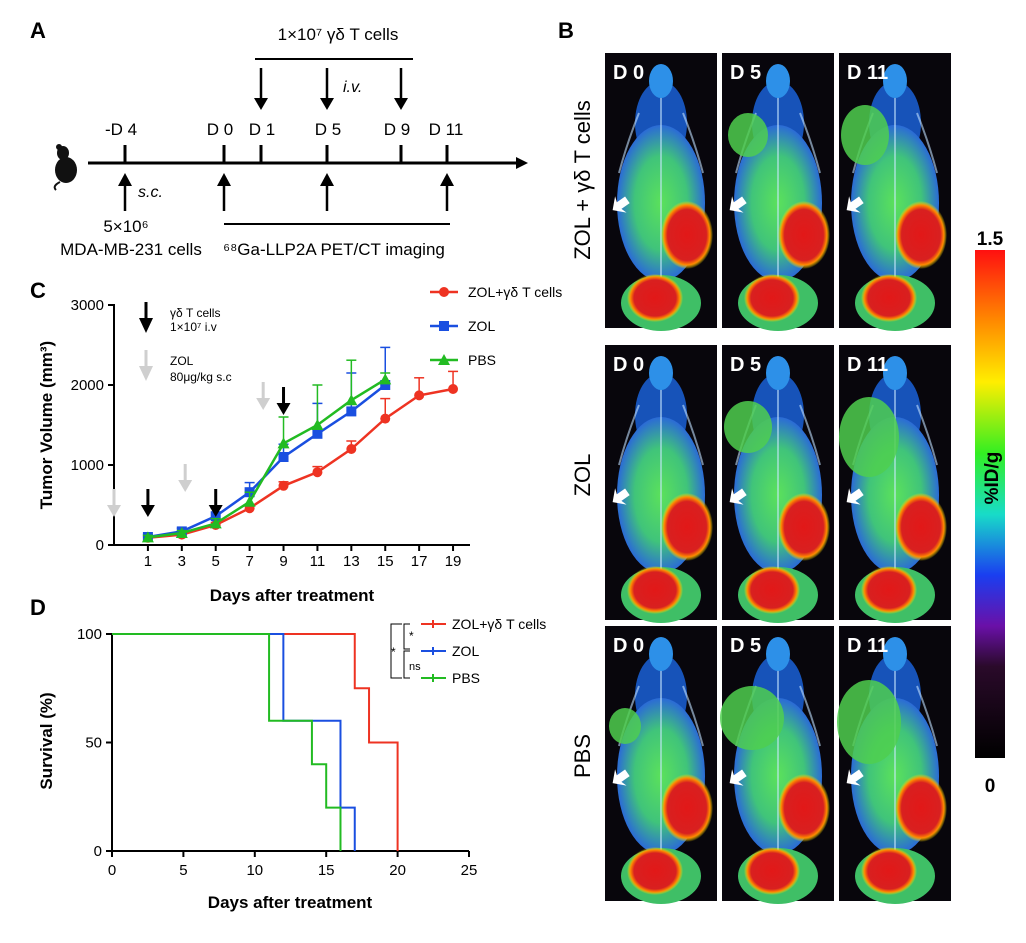 The width and height of the screenshot is (1026, 943). Describe the element at coordinates (100, 545) in the screenshot. I see `c-ytick-label: 0` at that location.